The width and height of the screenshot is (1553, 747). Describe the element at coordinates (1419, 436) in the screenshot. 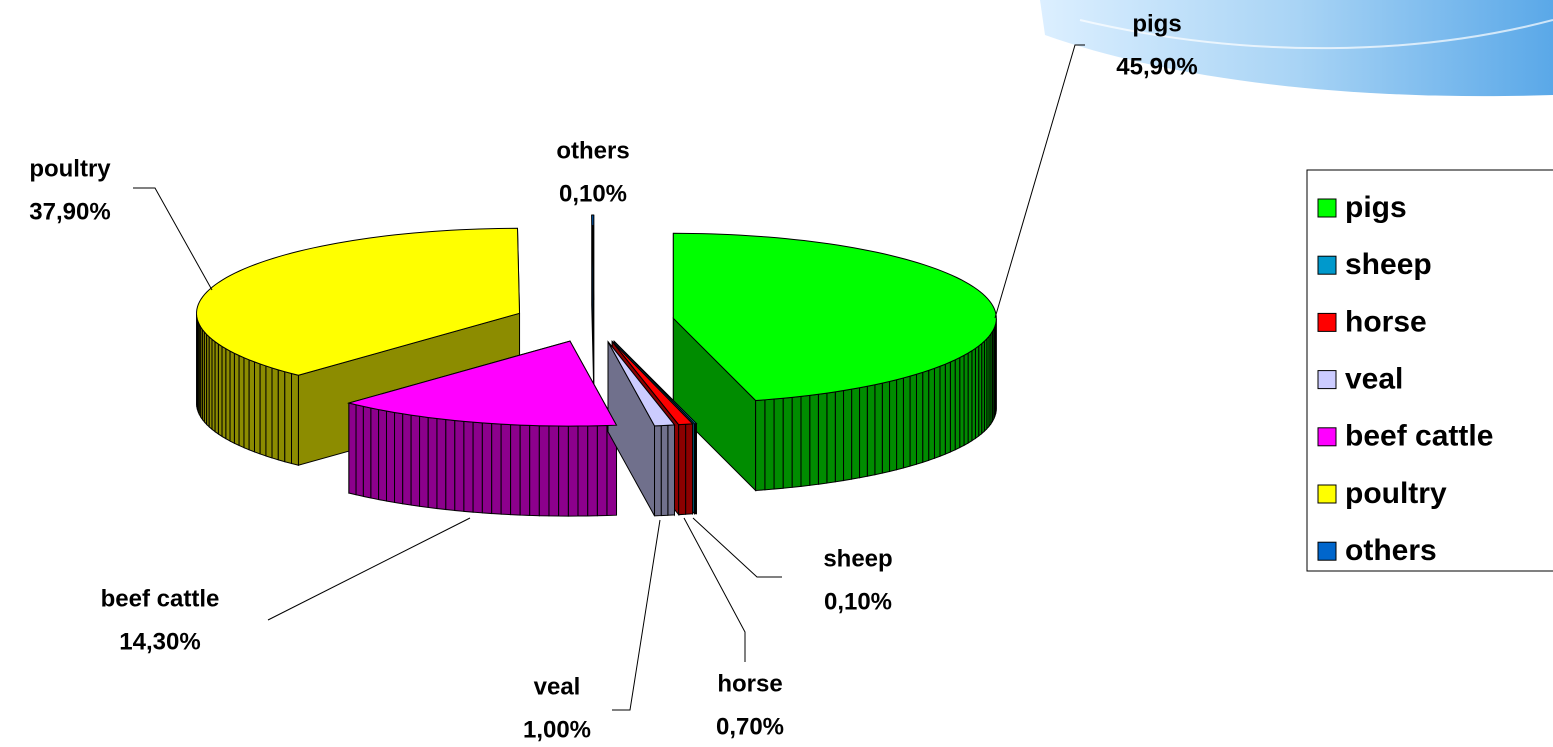

I see `legend-label: beef cattle` at that location.